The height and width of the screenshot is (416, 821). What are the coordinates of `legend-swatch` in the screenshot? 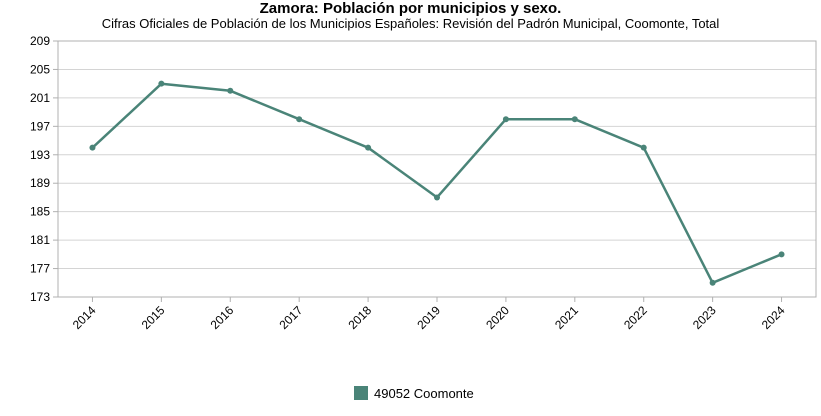 It's located at (361, 393).